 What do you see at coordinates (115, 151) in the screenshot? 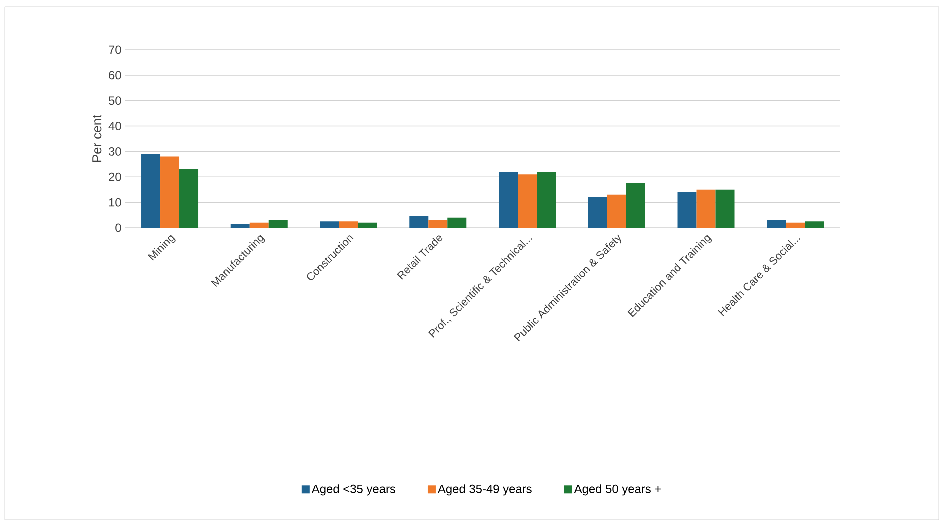
I see `y-tick-label: 30` at bounding box center [115, 151].